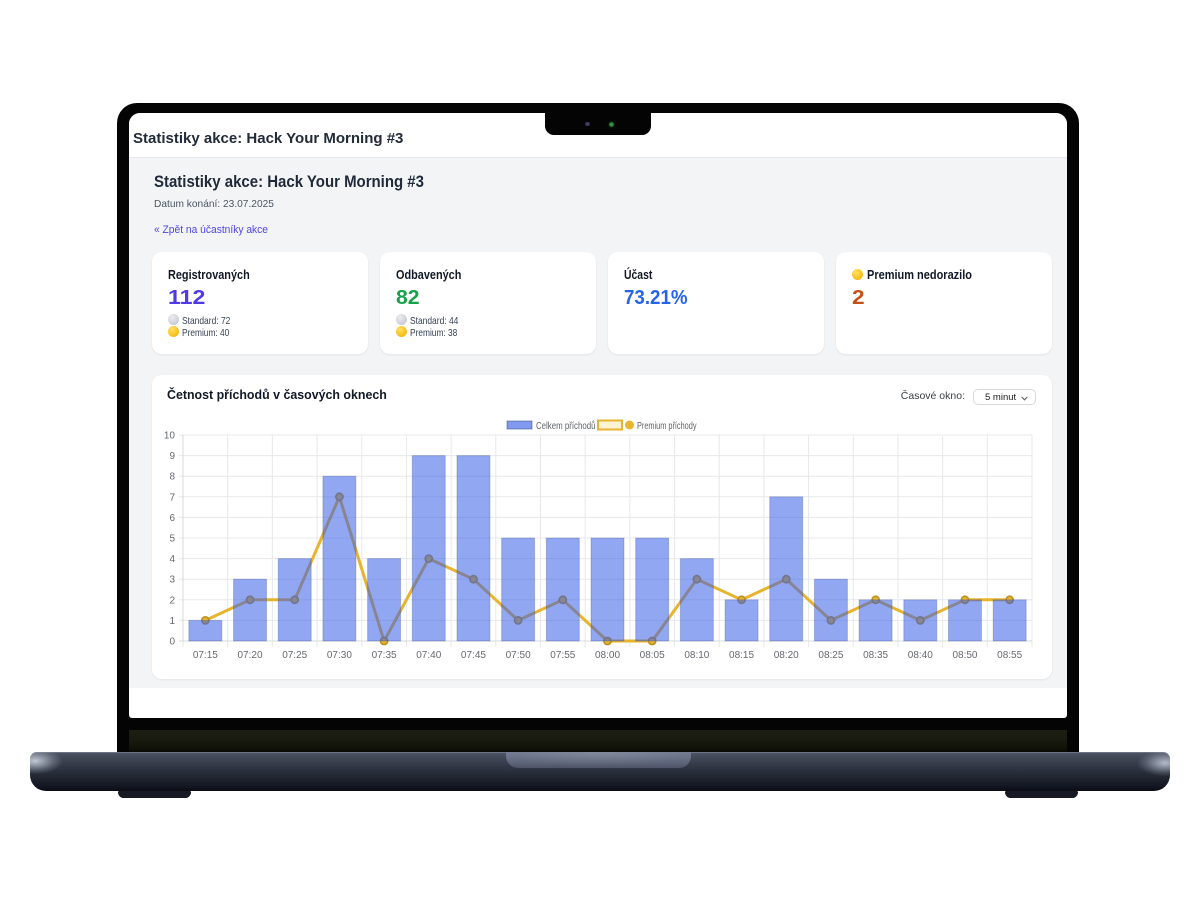  What do you see at coordinates (205, 655) in the screenshot?
I see `svg-text: 07:15` at bounding box center [205, 655].